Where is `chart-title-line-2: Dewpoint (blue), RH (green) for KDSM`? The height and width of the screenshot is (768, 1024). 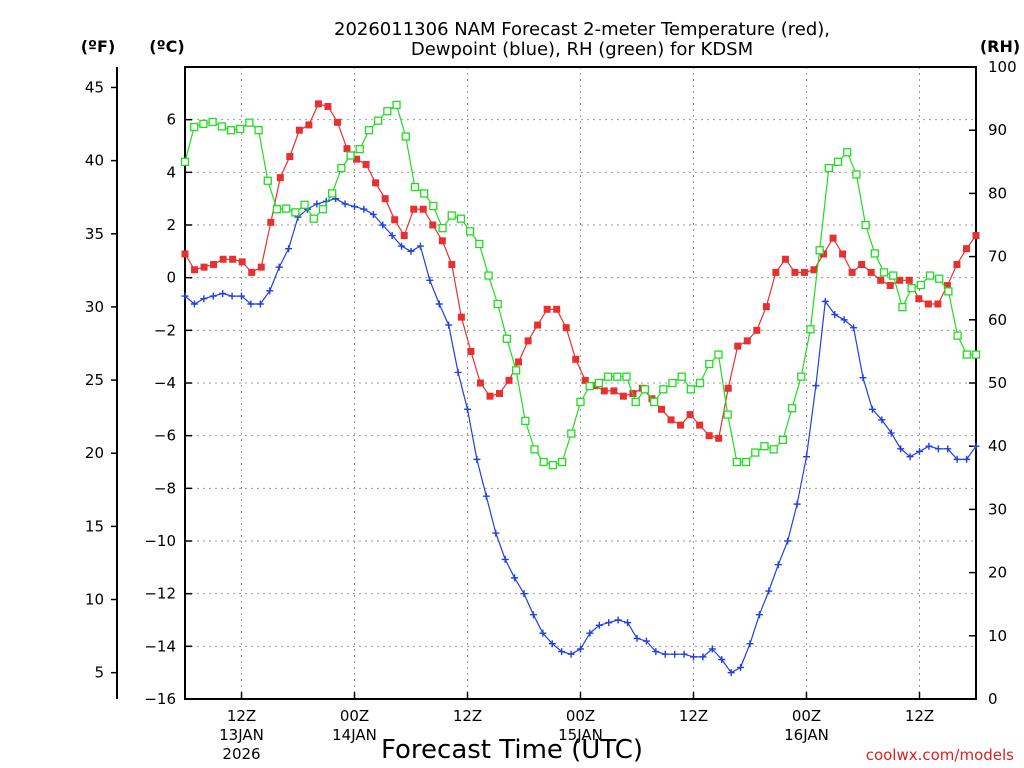 chart-title-line-2: Dewpoint (blue), RH (green) for KDSM is located at coordinates (582, 49).